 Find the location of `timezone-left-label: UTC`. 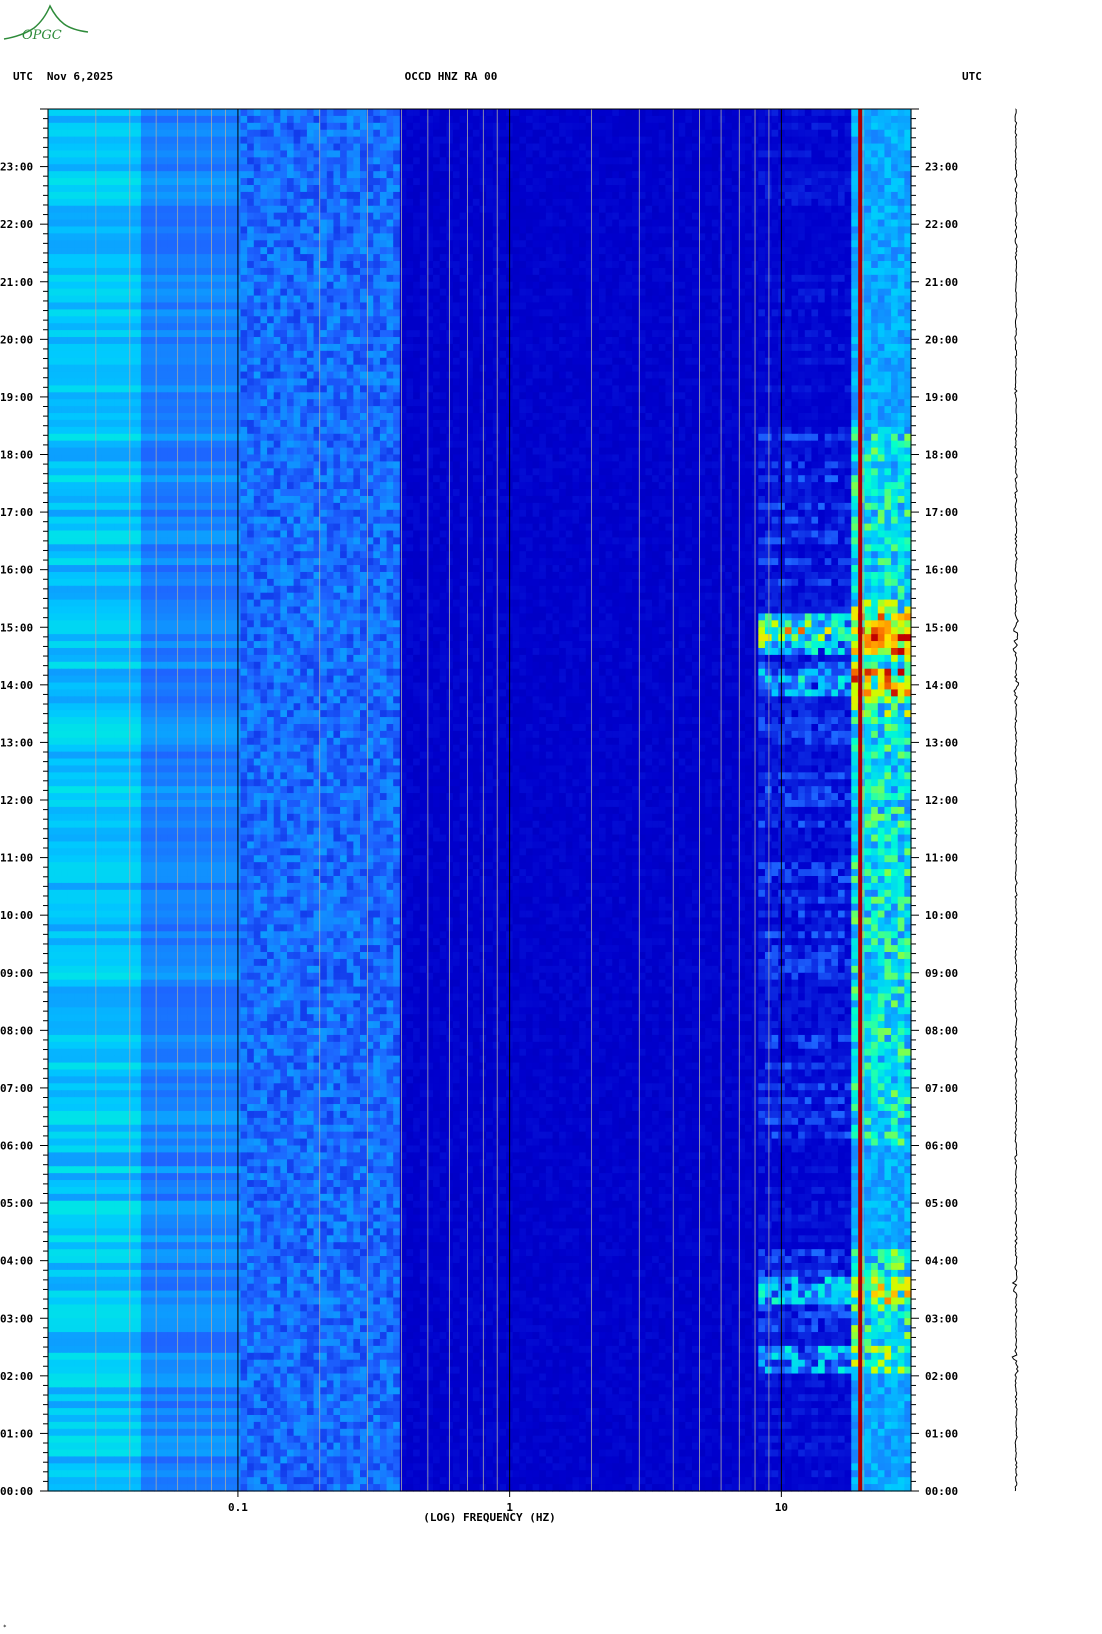

timezone-left-label: UTC is located at coordinates (23, 76).